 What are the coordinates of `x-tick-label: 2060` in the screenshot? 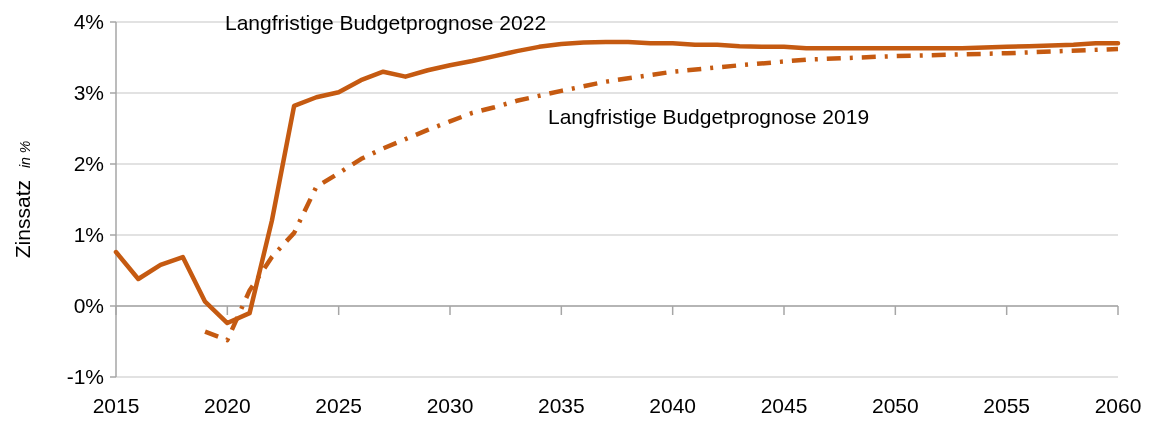 It's located at (1118, 405).